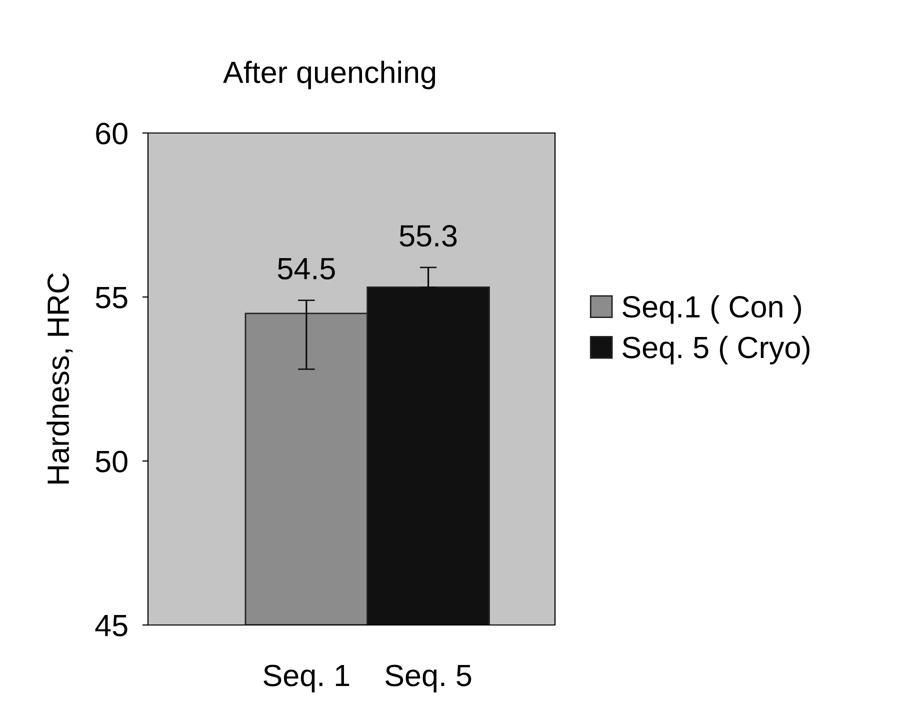 The width and height of the screenshot is (909, 709). Describe the element at coordinates (112, 133) in the screenshot. I see `y-tick-label: 60` at that location.